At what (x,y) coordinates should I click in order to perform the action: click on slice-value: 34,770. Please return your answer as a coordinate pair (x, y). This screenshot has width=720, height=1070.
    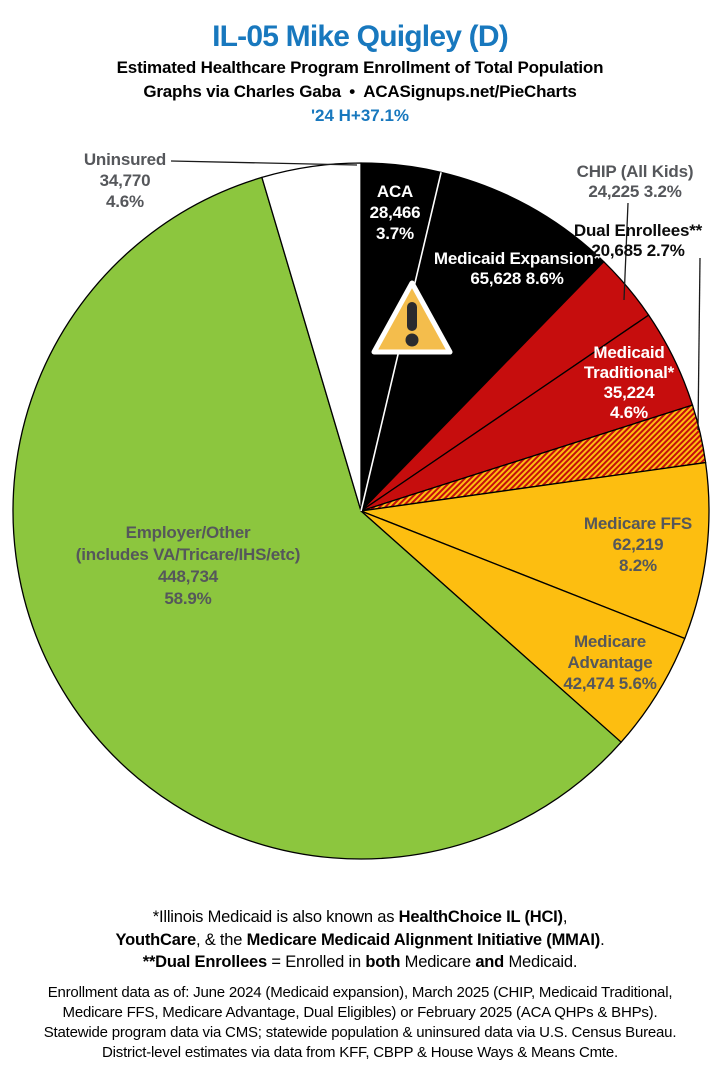
    Looking at the image, I should click on (125, 180).